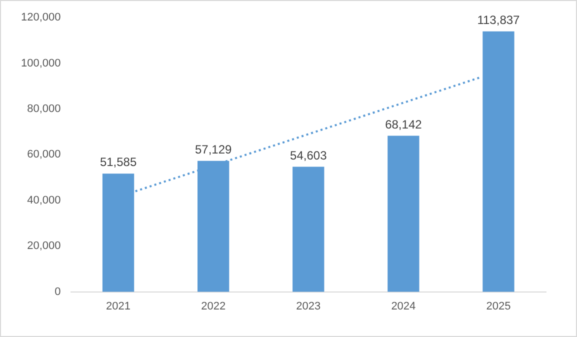 The width and height of the screenshot is (577, 337). Describe the element at coordinates (118, 162) in the screenshot. I see `data-label: 51,585` at that location.